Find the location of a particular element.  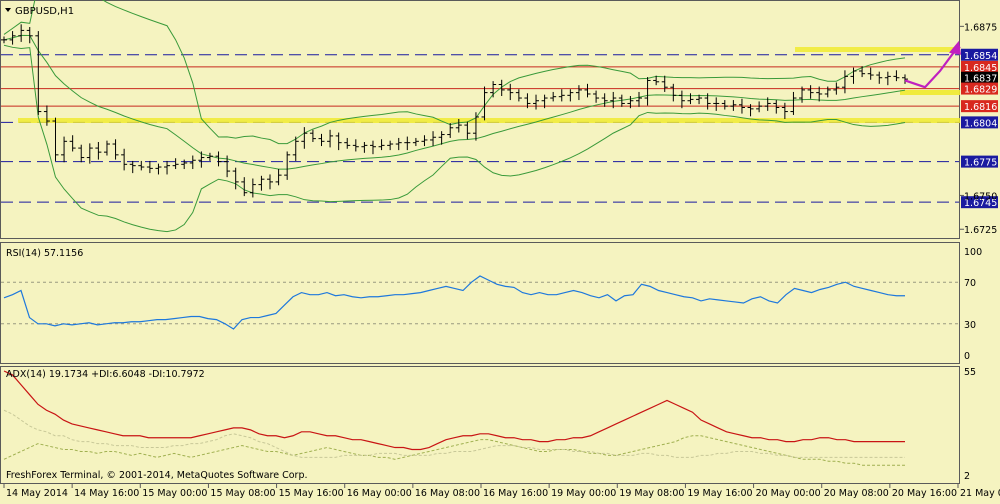

svg-text: 1.6816 is located at coordinates (980, 107).